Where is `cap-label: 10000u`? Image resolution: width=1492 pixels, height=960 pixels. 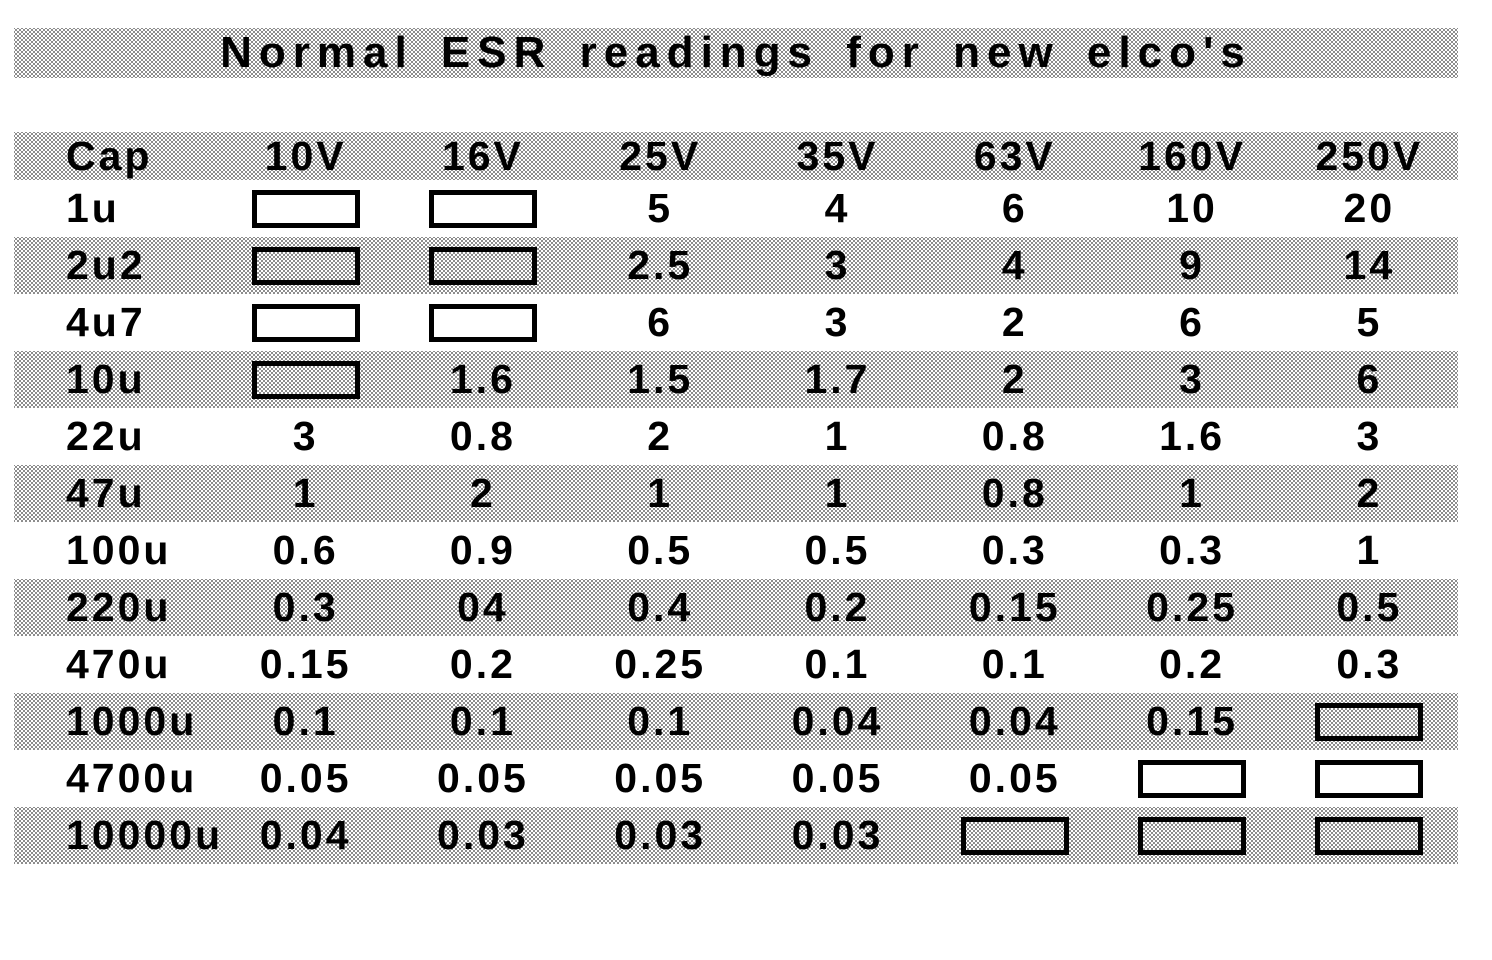
cap-label: 10000u is located at coordinates (145, 835).